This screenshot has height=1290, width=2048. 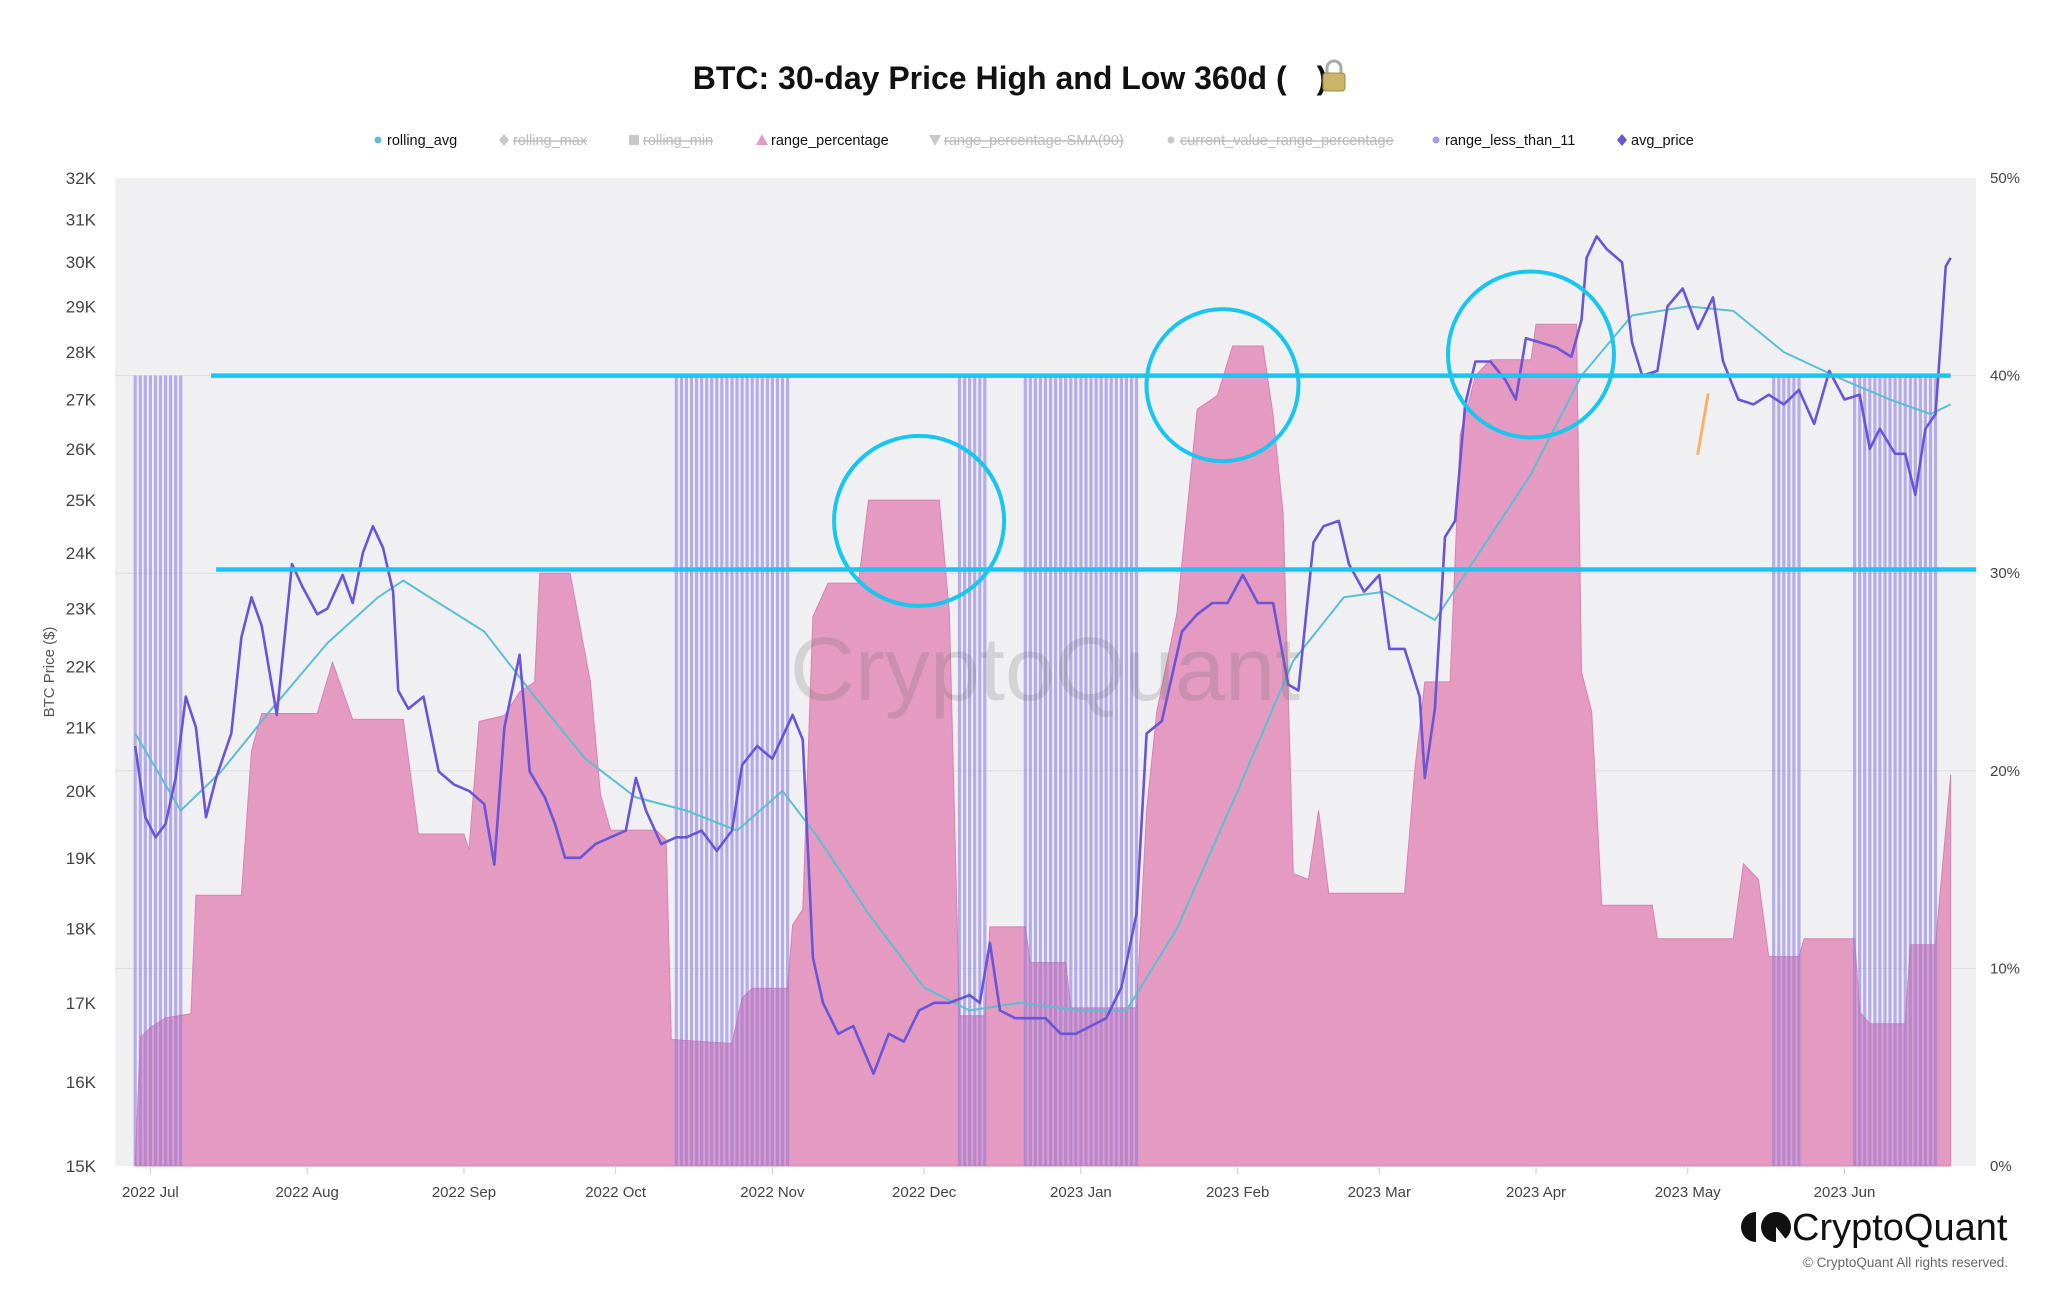 I want to click on lock-icon, so click(x=1334, y=75).